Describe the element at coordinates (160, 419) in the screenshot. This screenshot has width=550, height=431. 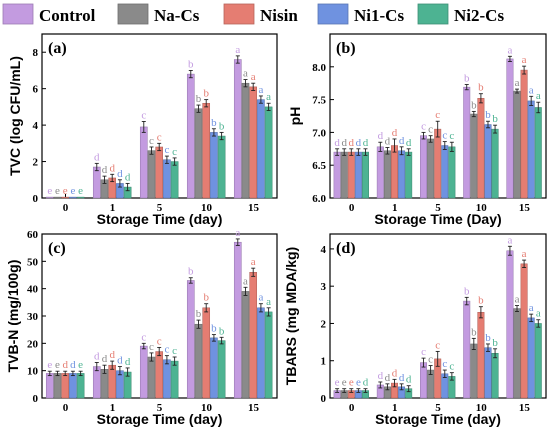
I see `x-axis-title: Storage Time (day)` at that location.